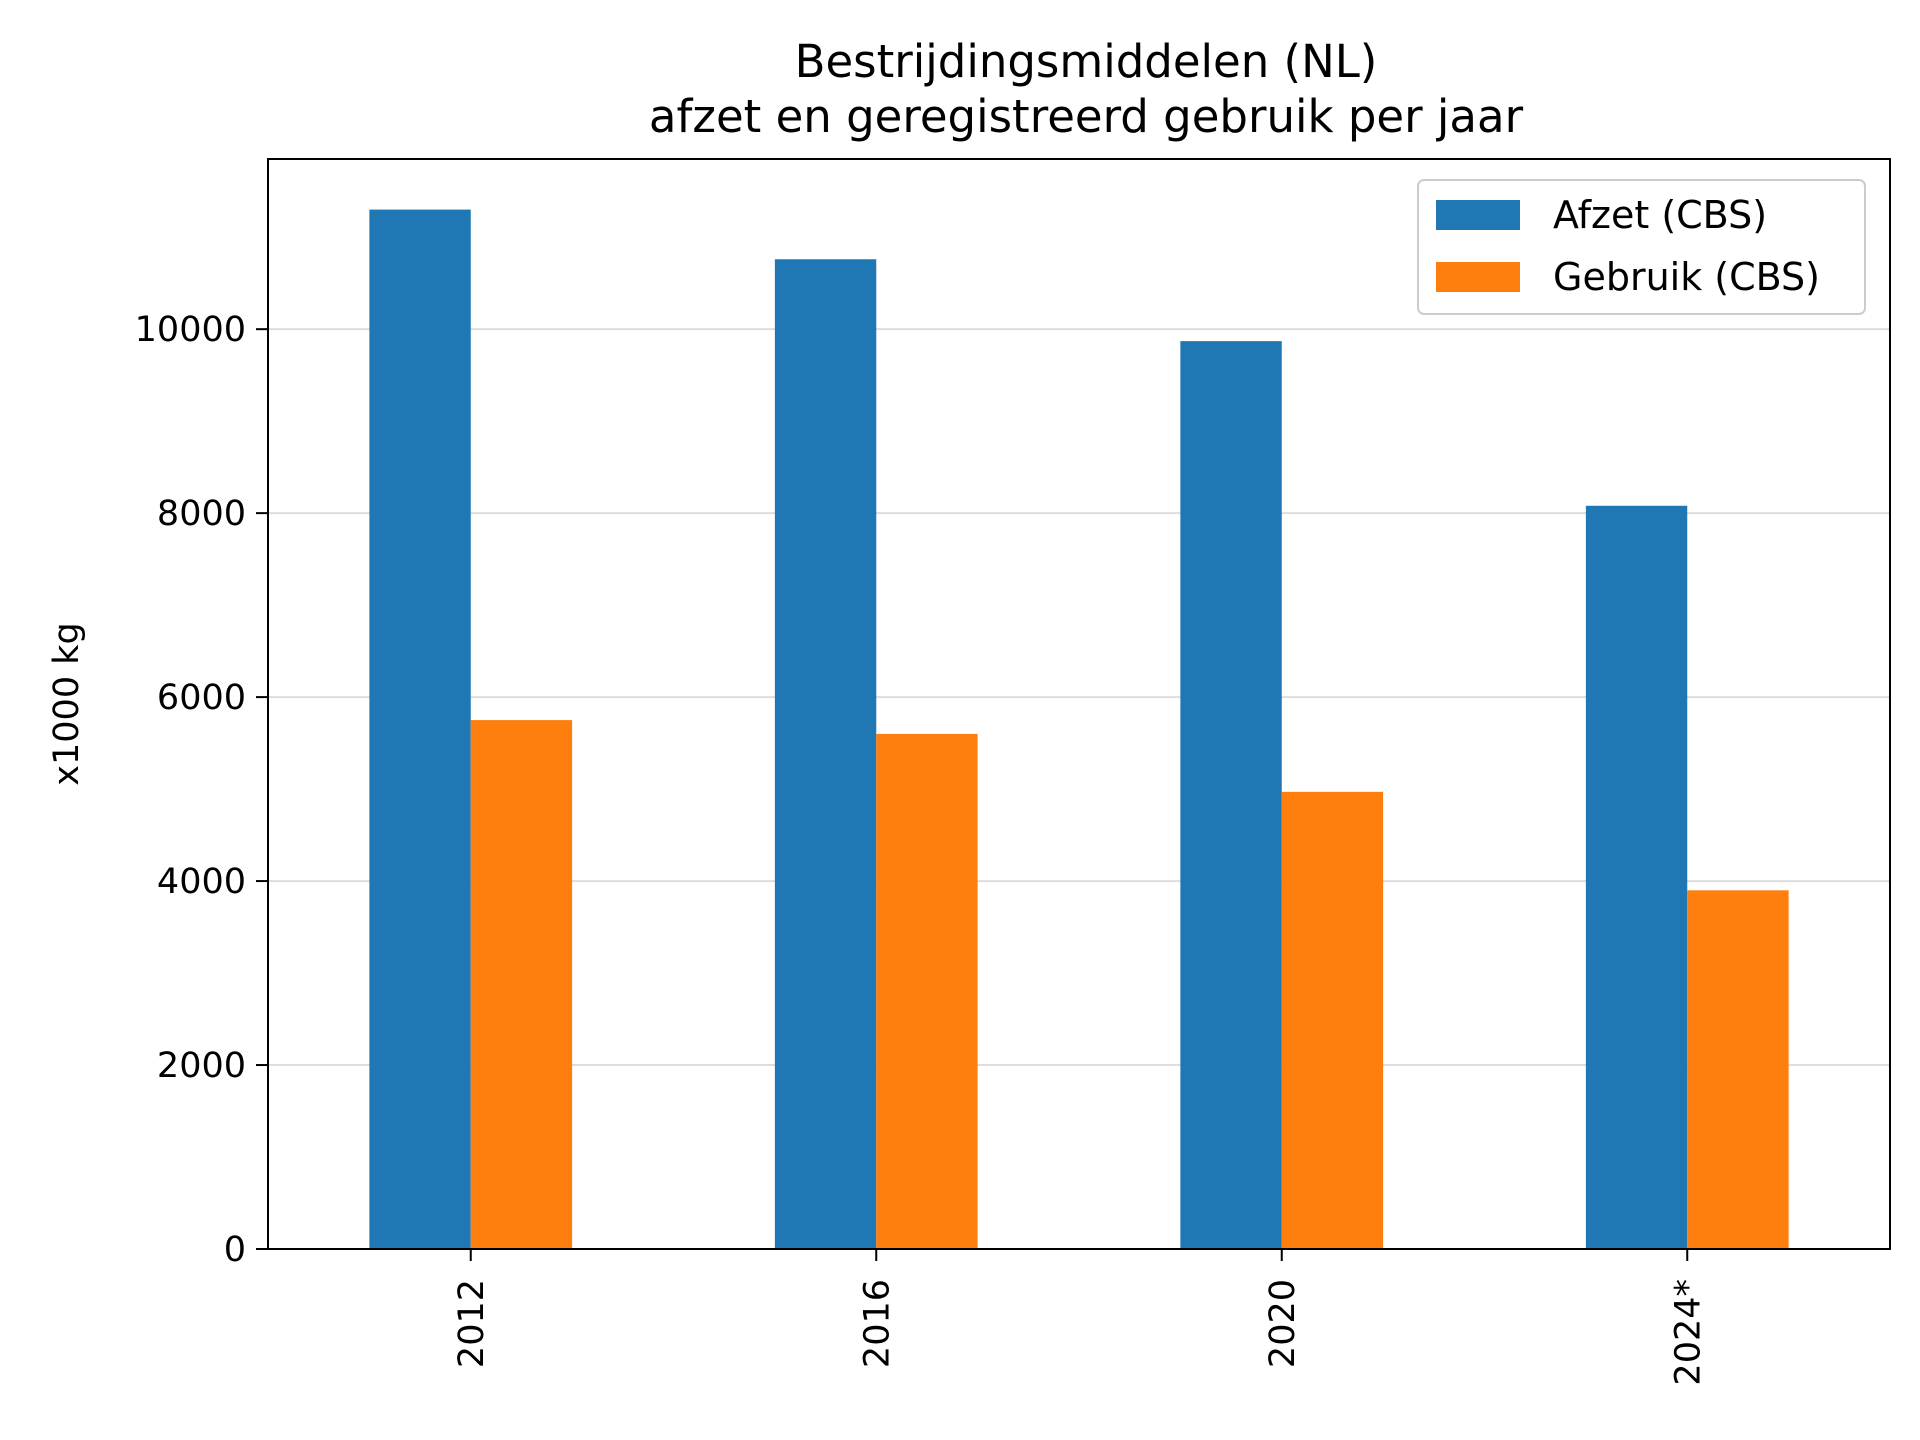 The width and height of the screenshot is (1920, 1440). What do you see at coordinates (1086, 61) in the screenshot?
I see `chart-title: Bestrijdingsmiddelen (NL)` at bounding box center [1086, 61].